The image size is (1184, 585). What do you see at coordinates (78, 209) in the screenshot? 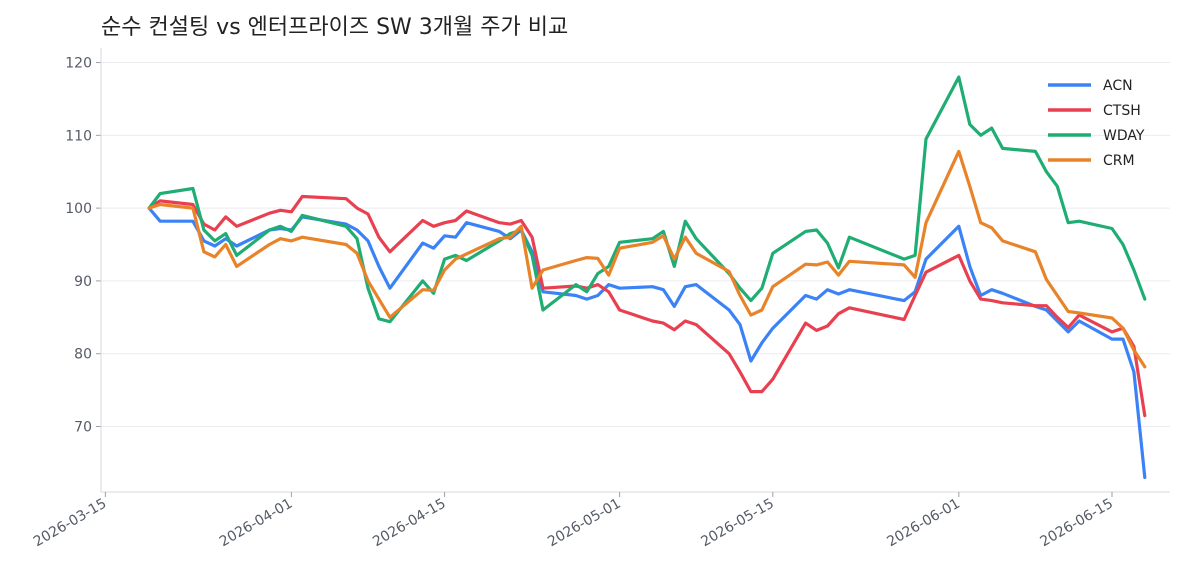
I see `y-tick-label: 100` at bounding box center [78, 209].